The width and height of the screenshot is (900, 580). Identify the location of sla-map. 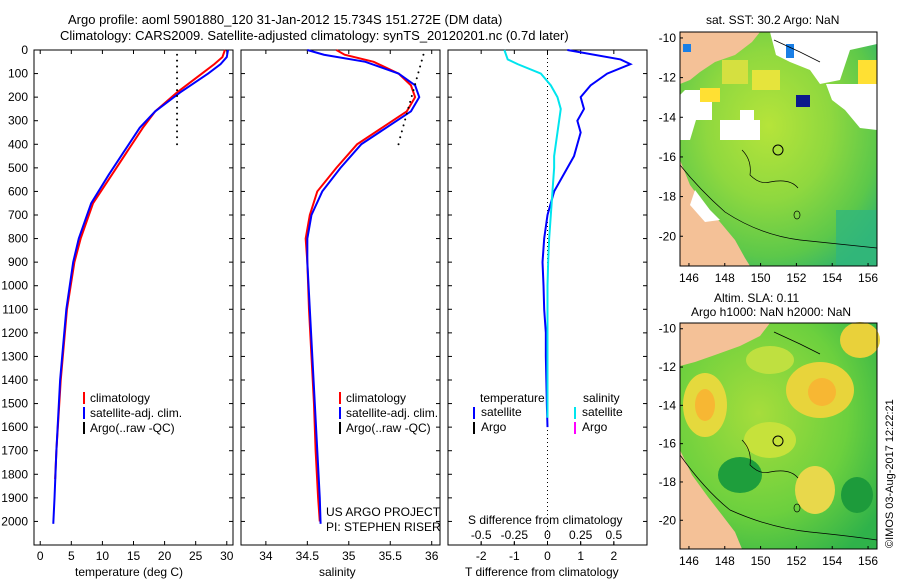
(779, 436).